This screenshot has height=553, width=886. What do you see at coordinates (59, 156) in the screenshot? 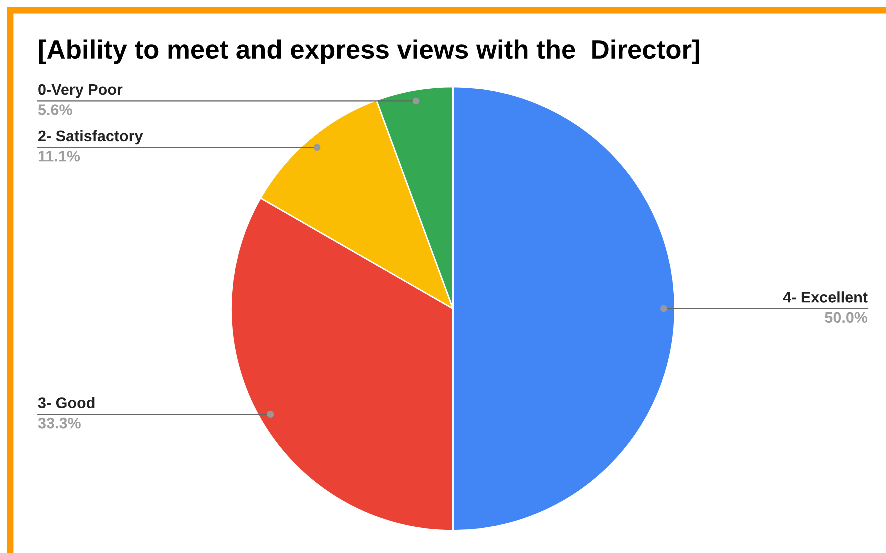
I see `data-label: 11.1%` at bounding box center [59, 156].